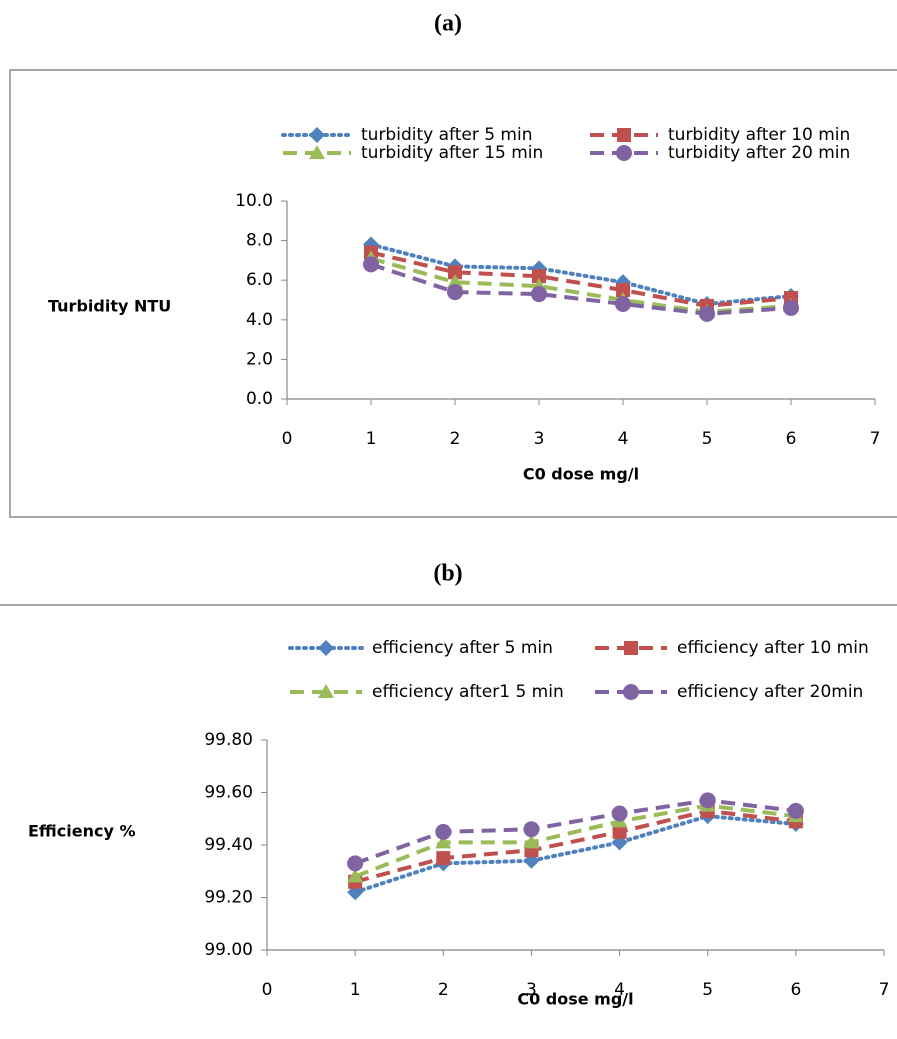 The height and width of the screenshot is (1039, 897). I want to click on legend-label: efficiency after1 5 min, so click(468, 692).